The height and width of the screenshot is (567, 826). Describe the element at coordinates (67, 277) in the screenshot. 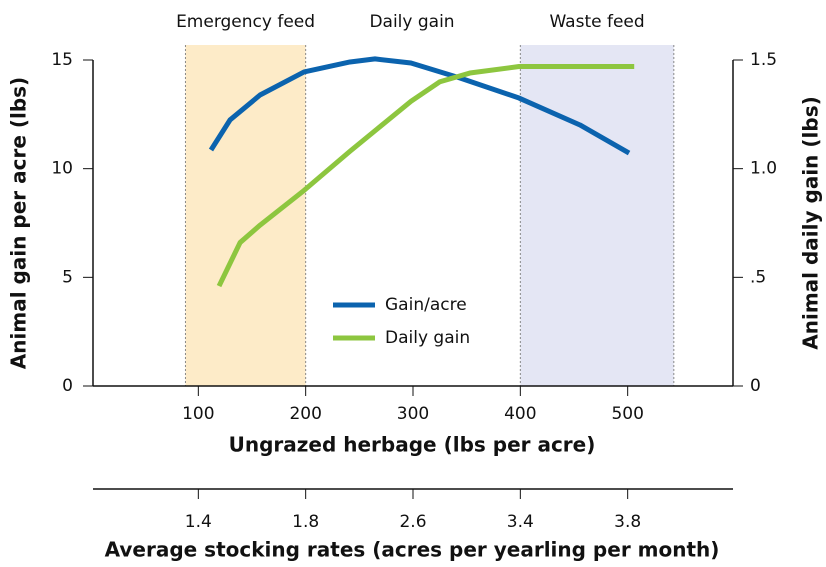

I see `y-tick-label: 5` at that location.